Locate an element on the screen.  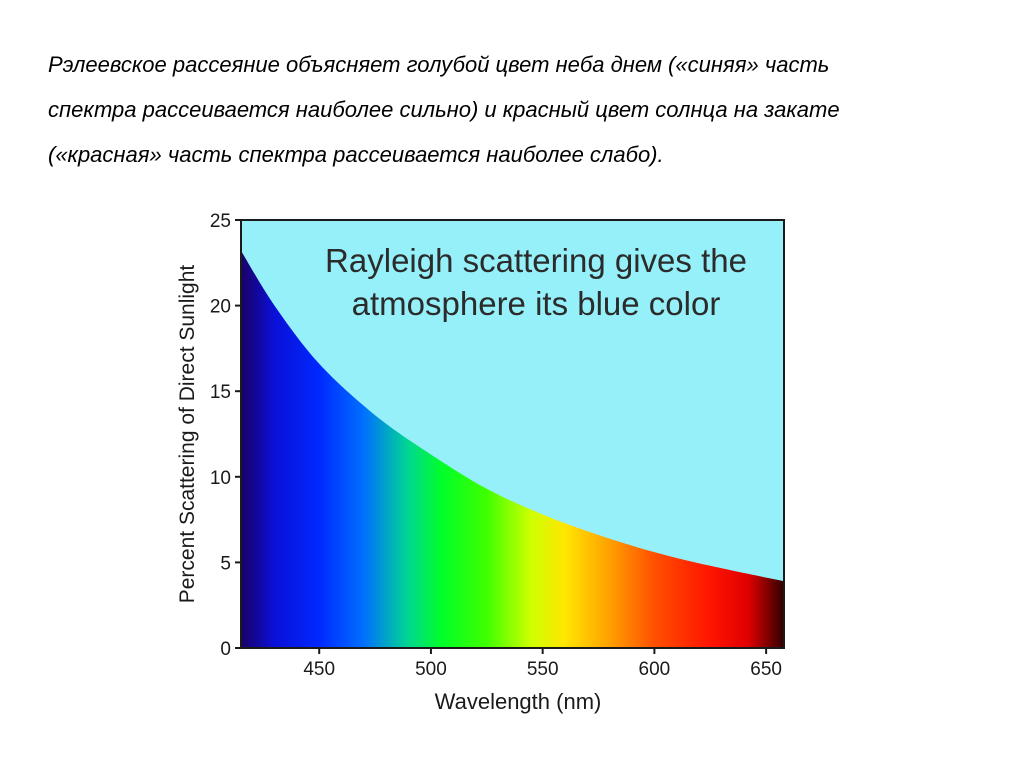
x-tick-label: 650 is located at coordinates (766, 669).